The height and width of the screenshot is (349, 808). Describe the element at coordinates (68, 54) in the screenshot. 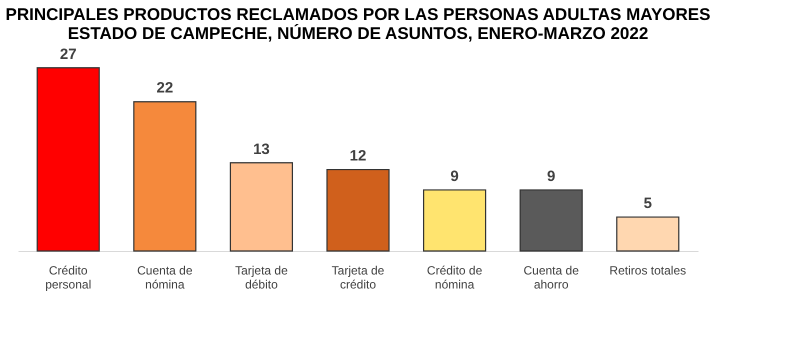

I see `data-label: 27` at that location.